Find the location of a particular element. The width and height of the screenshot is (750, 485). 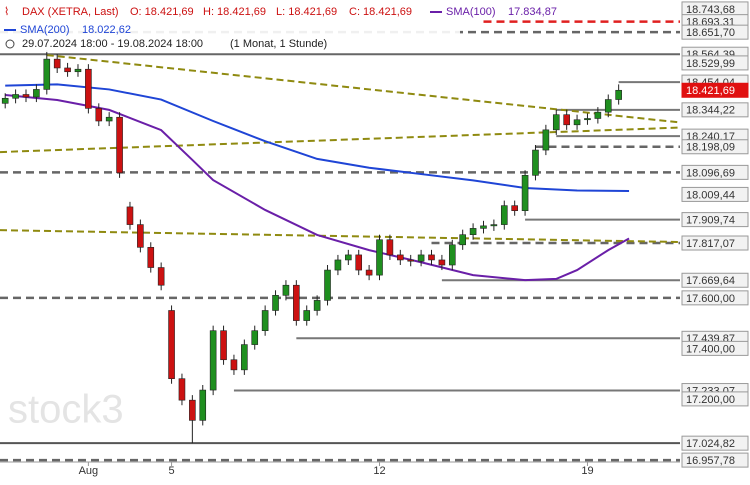

legend-period: 29.07.2024 18:00 - 19.08.2024 18:00 is located at coordinates (112, 44).